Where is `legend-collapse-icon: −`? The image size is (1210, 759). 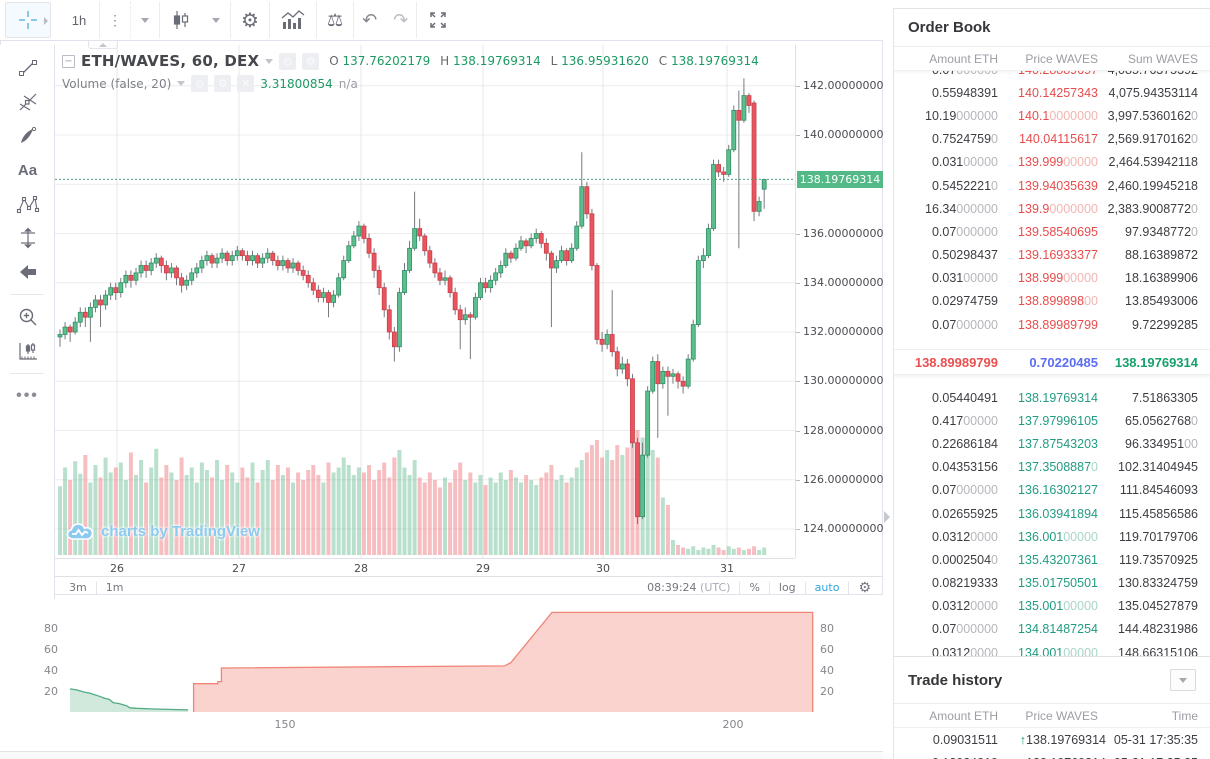
legend-collapse-icon: − is located at coordinates (68, 61).